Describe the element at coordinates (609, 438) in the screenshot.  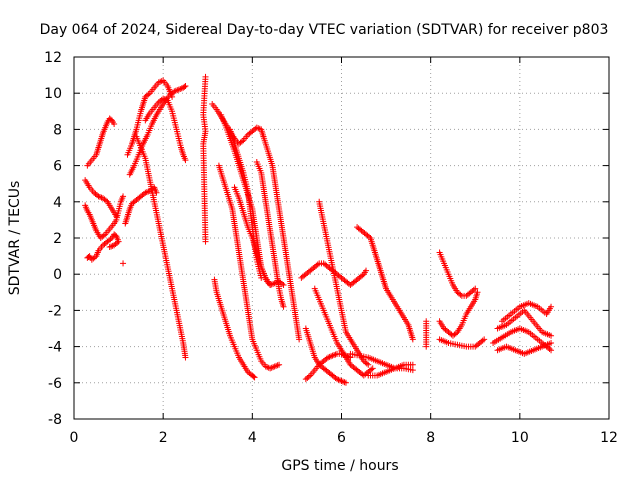
I see `x-tick-label: 12` at that location.